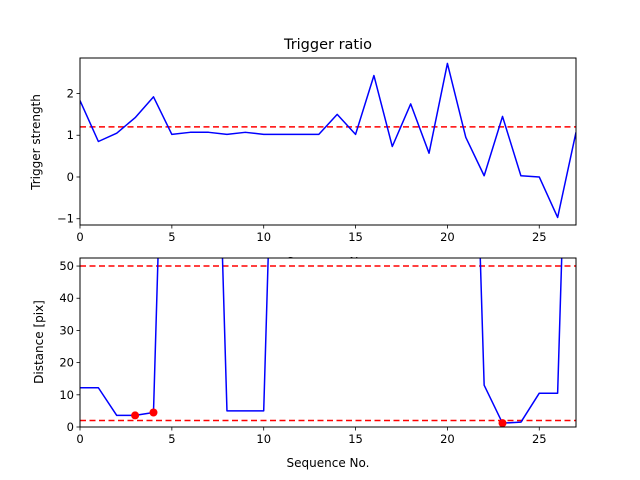 The height and width of the screenshot is (480, 640). I want to click on bottom-y-tick-label: 30, so click(66, 330).